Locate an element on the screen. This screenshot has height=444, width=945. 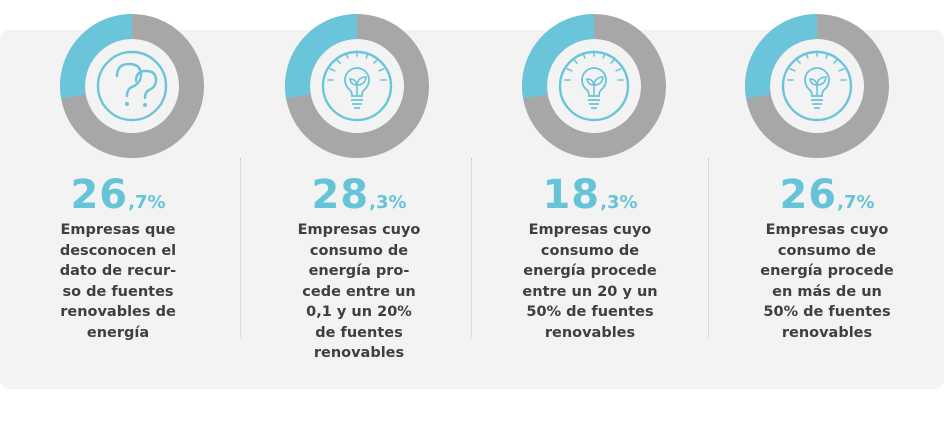
percentage-value: 18,3% is located at coordinates (590, 195).